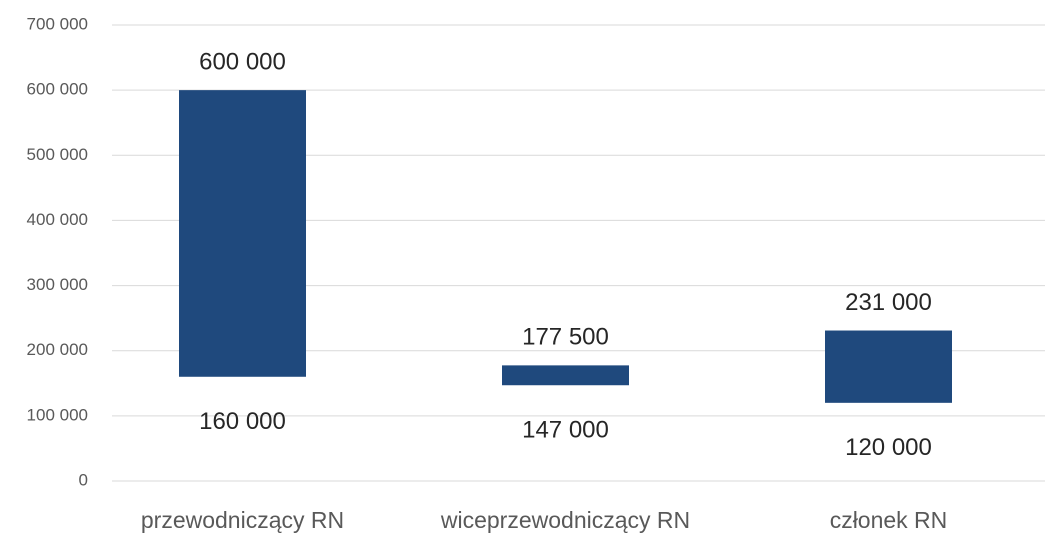  What do you see at coordinates (888, 302) in the screenshot?
I see `data-label-high: 231 000` at bounding box center [888, 302].